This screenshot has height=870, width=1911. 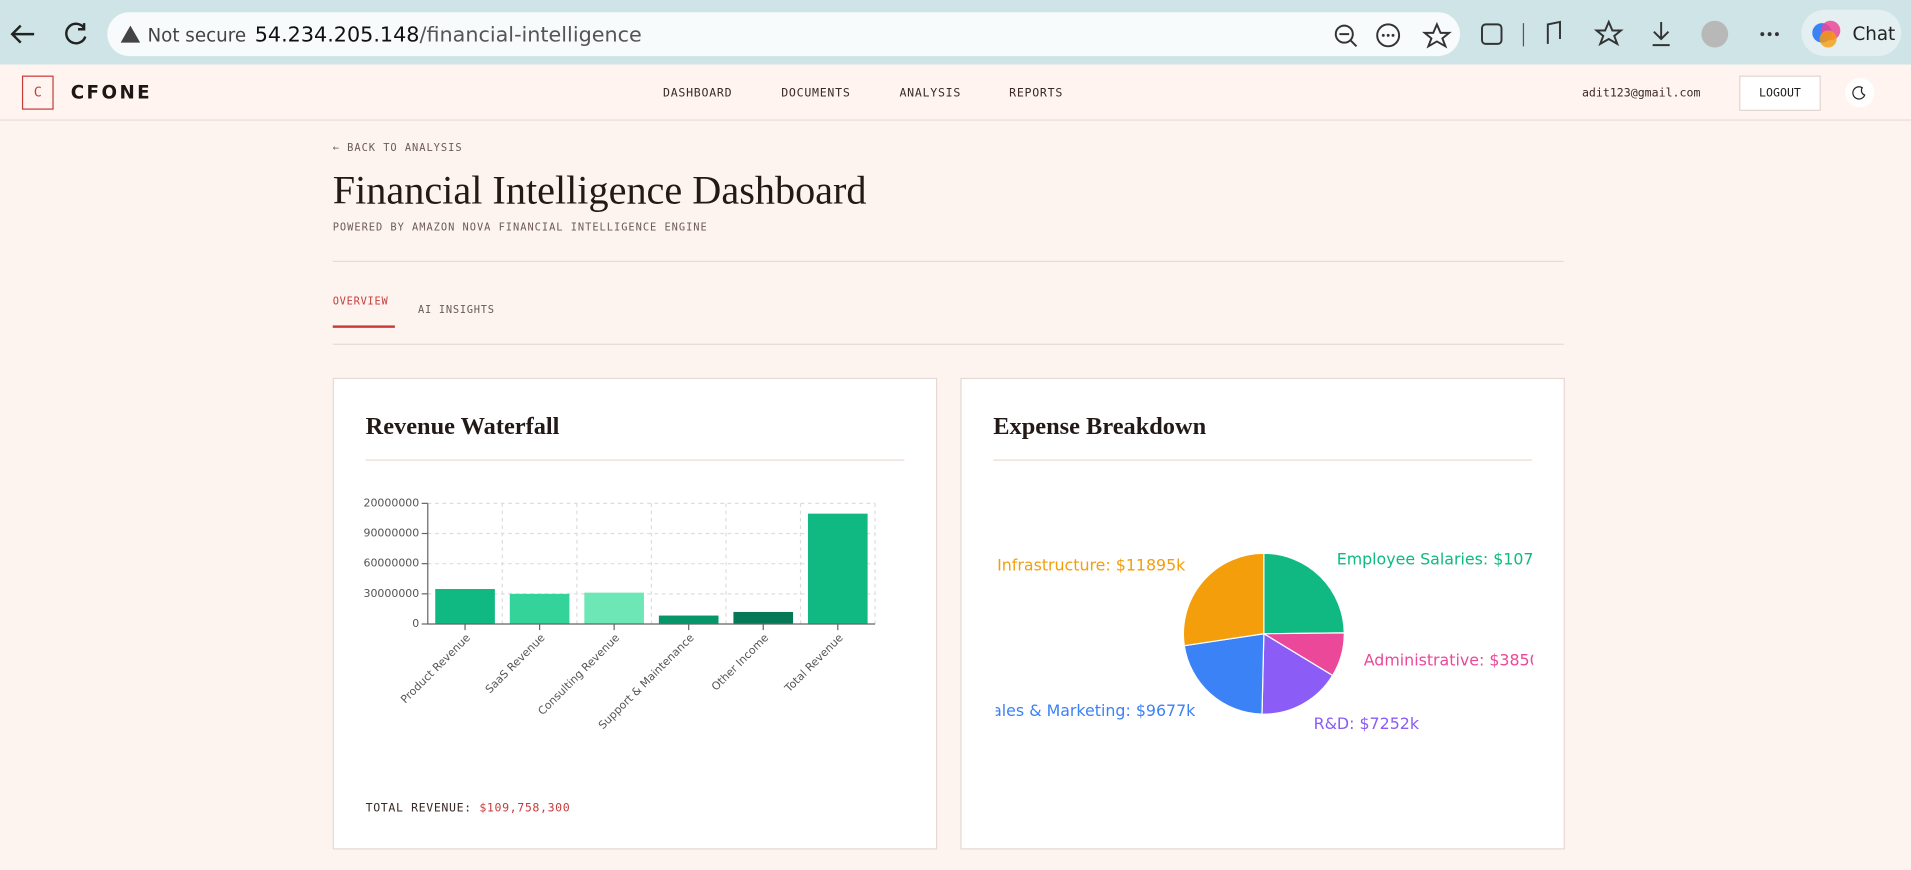 I want to click on y-tick-label: 60000000, so click(x=392, y=563).